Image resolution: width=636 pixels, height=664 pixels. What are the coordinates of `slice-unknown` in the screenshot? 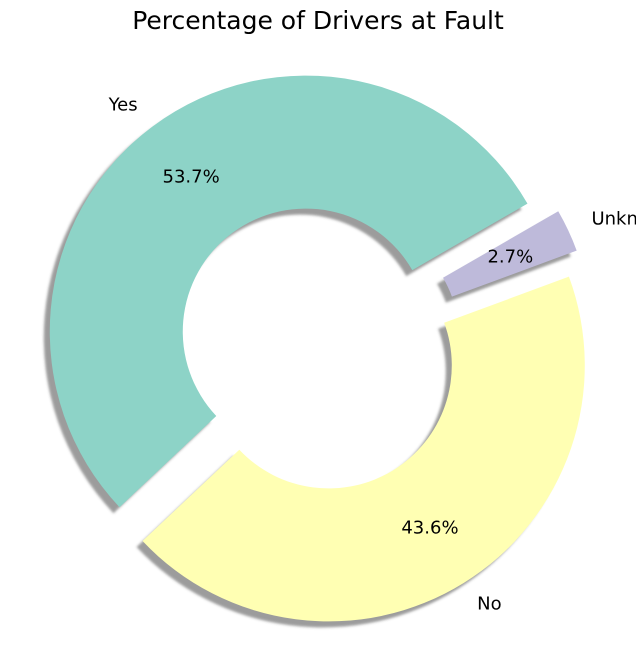 It's located at (510, 254).